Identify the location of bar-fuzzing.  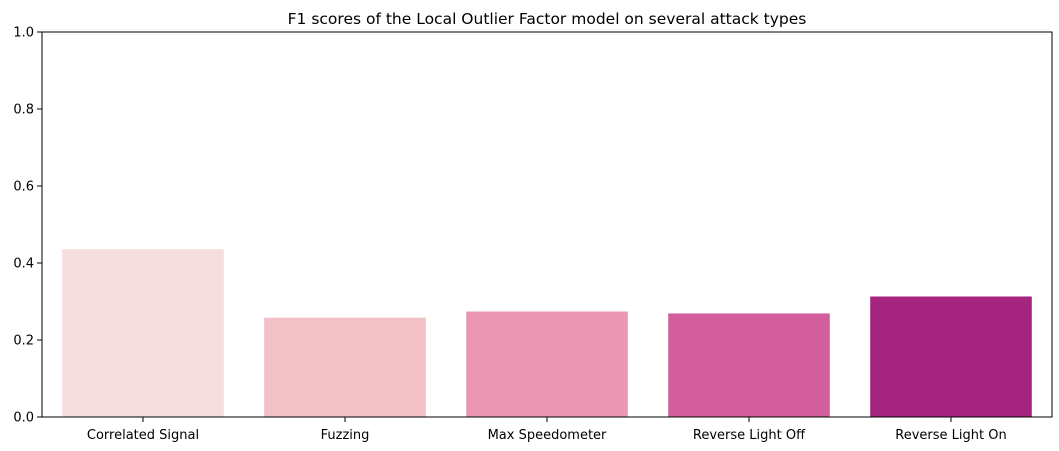
(345, 367).